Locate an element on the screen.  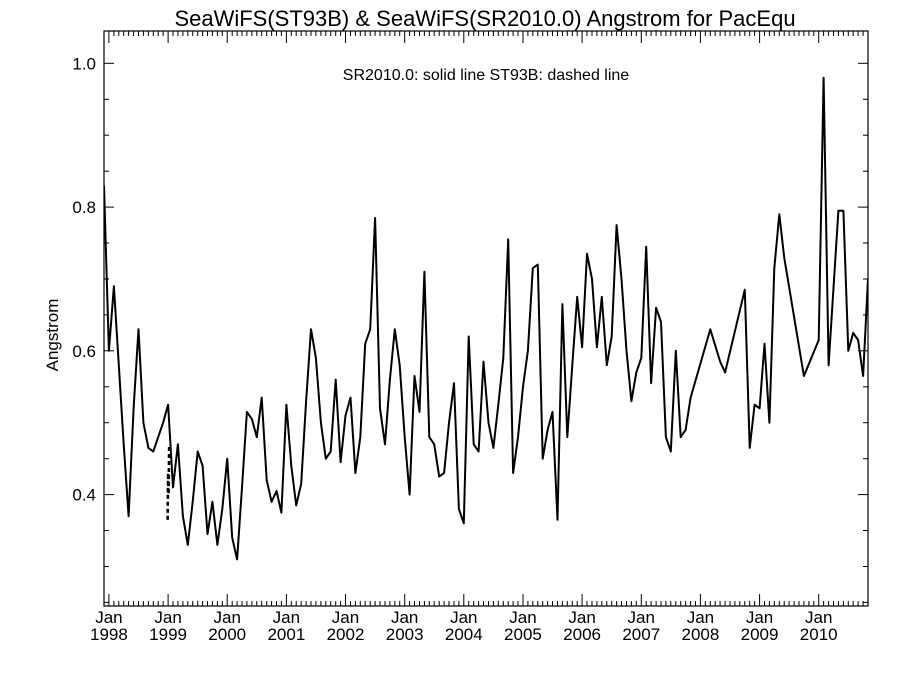
x-tick-label-year: 2004 is located at coordinates (464, 634).